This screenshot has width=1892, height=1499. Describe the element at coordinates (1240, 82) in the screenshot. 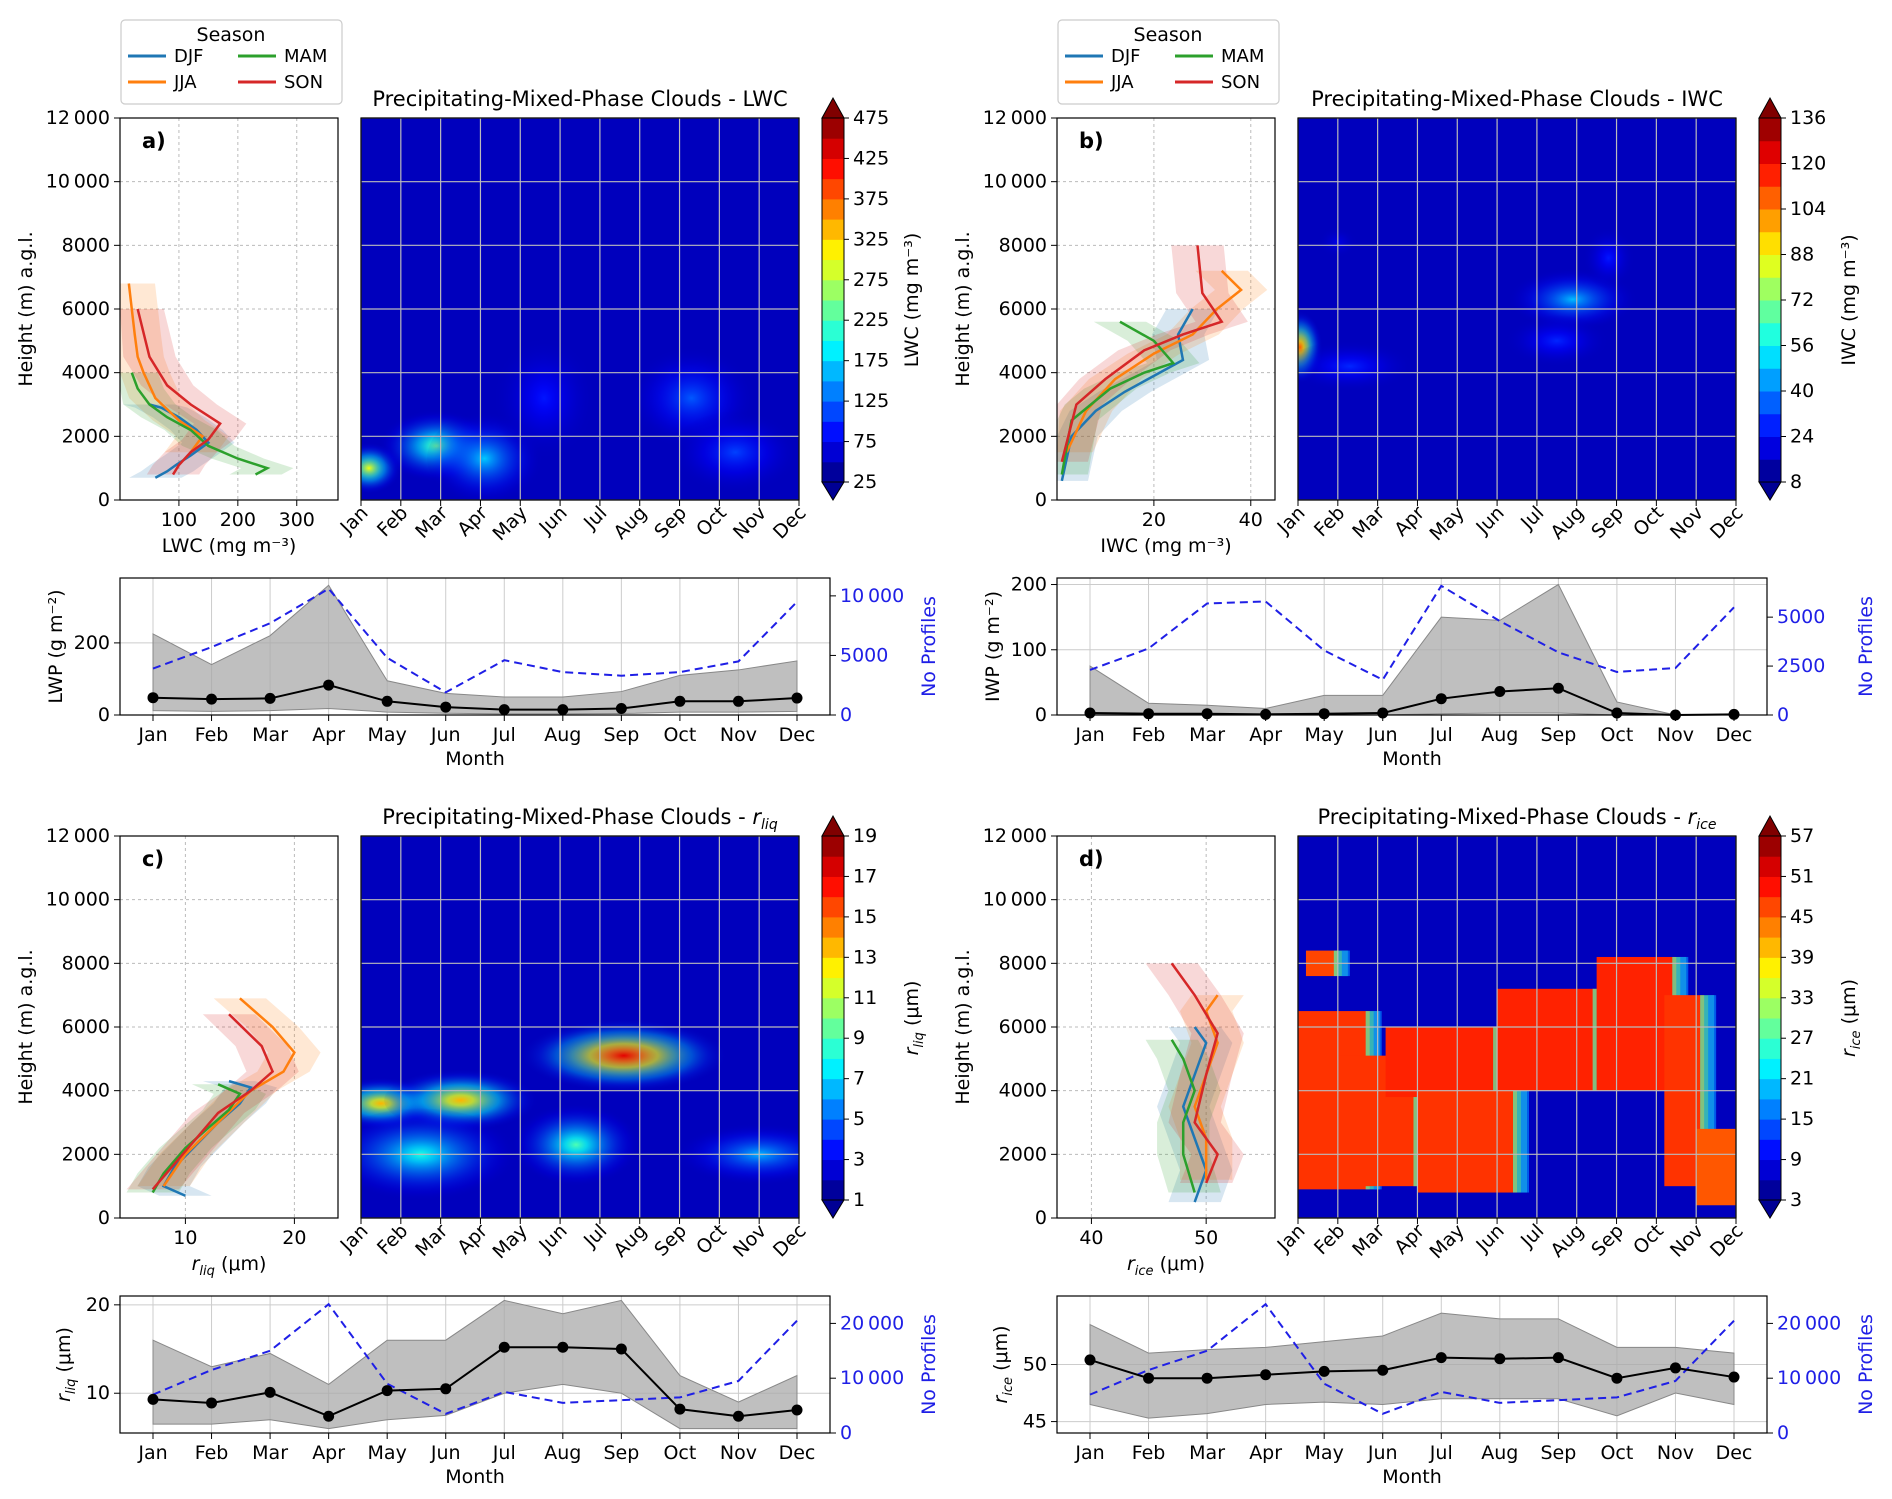

I see `legend-entry: SON` at that location.